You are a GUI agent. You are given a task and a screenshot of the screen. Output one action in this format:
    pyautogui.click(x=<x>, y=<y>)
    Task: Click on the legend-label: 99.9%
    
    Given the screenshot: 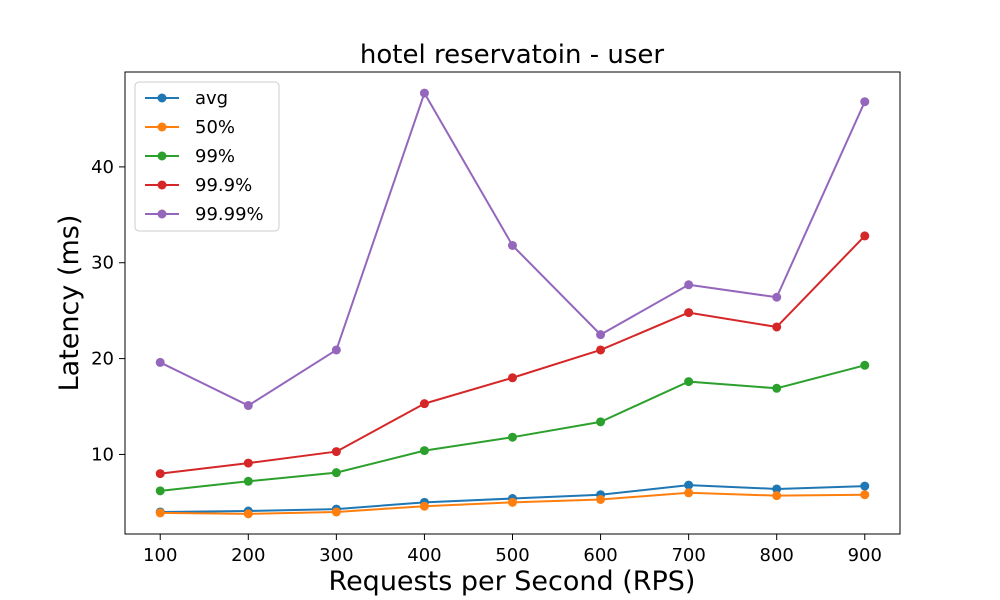 What is the action you would take?
    pyautogui.click(x=223, y=185)
    